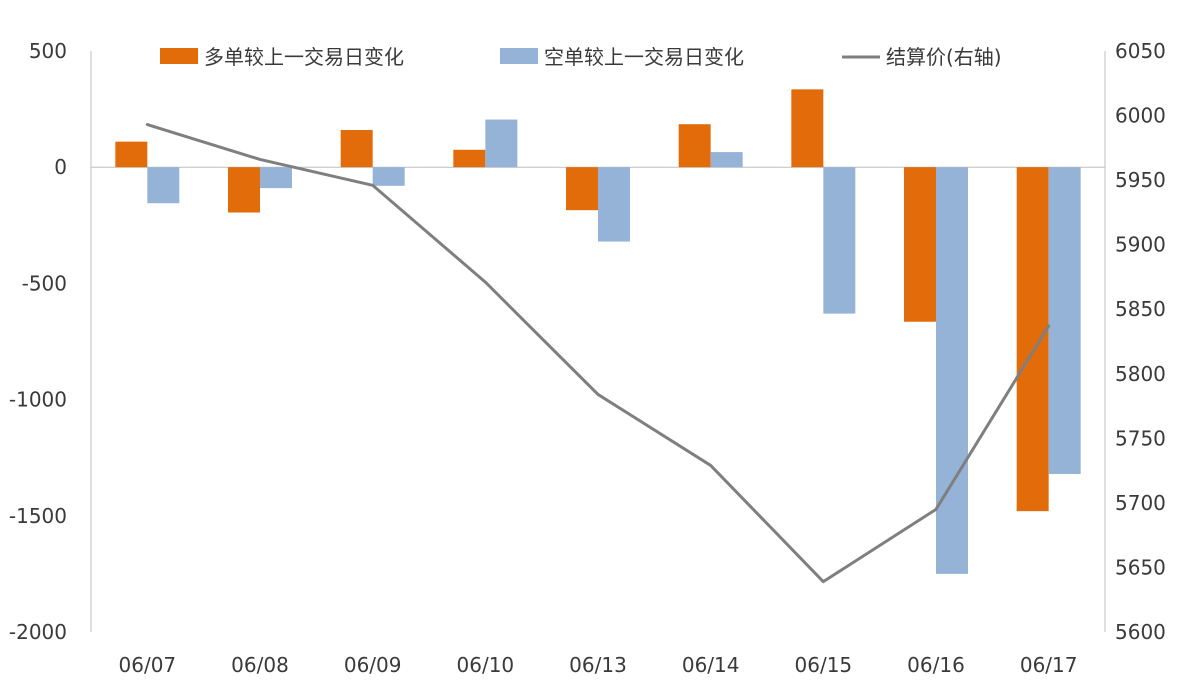 This screenshot has height=692, width=1192. What do you see at coordinates (38, 632) in the screenshot?
I see `left-tick-label: -2000` at bounding box center [38, 632].